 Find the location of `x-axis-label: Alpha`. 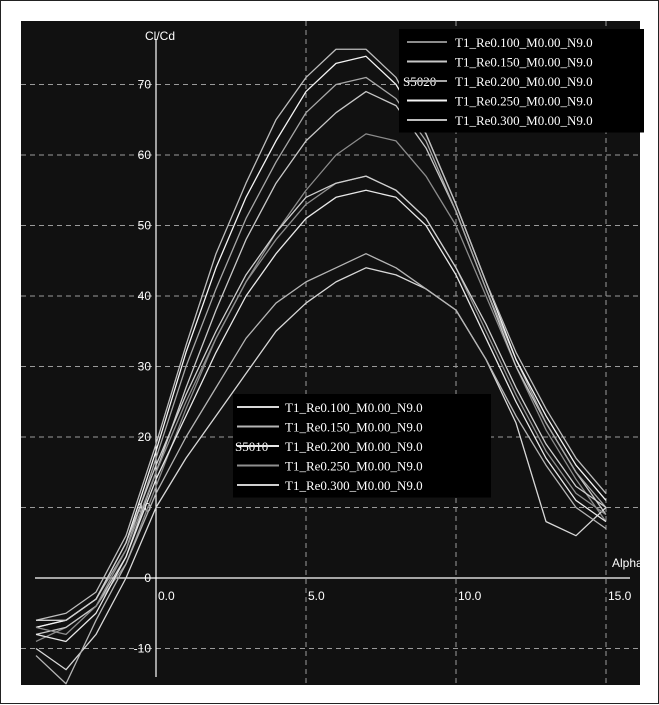

x-axis-label: Alpha is located at coordinates (627, 563).